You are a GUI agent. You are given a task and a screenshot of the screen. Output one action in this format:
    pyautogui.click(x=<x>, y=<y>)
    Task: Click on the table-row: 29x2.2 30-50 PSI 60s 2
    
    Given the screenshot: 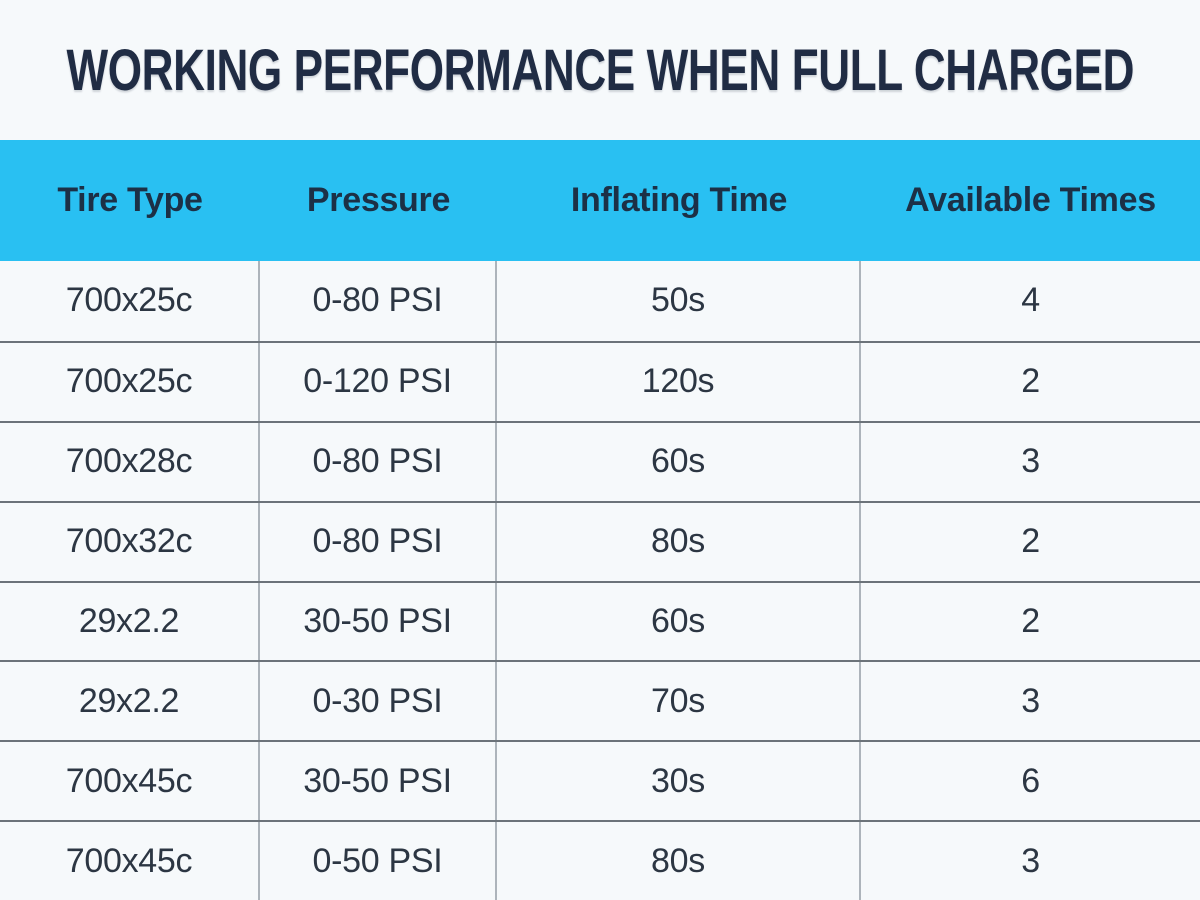 What is the action you would take?
    pyautogui.click(x=600, y=620)
    